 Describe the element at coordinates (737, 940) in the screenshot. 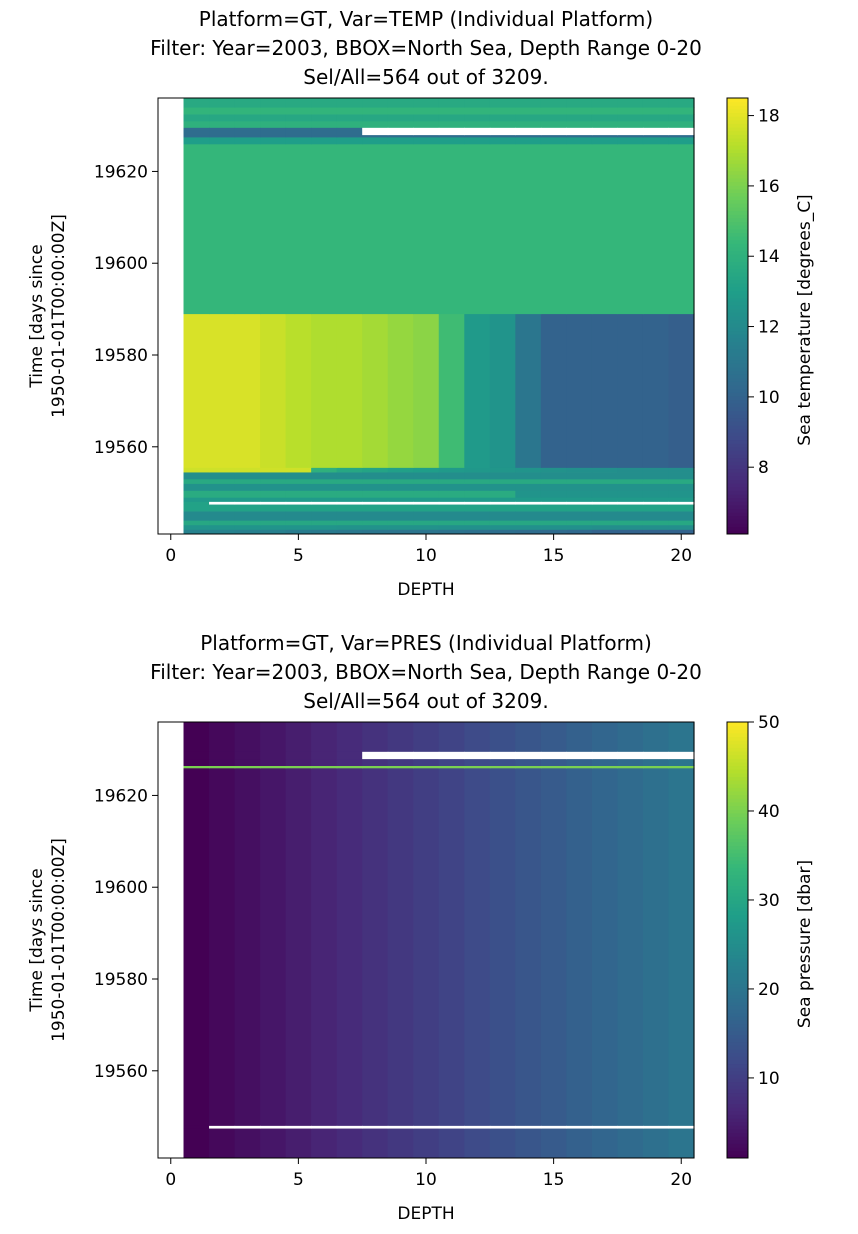

I see `colorbar-frame` at that location.